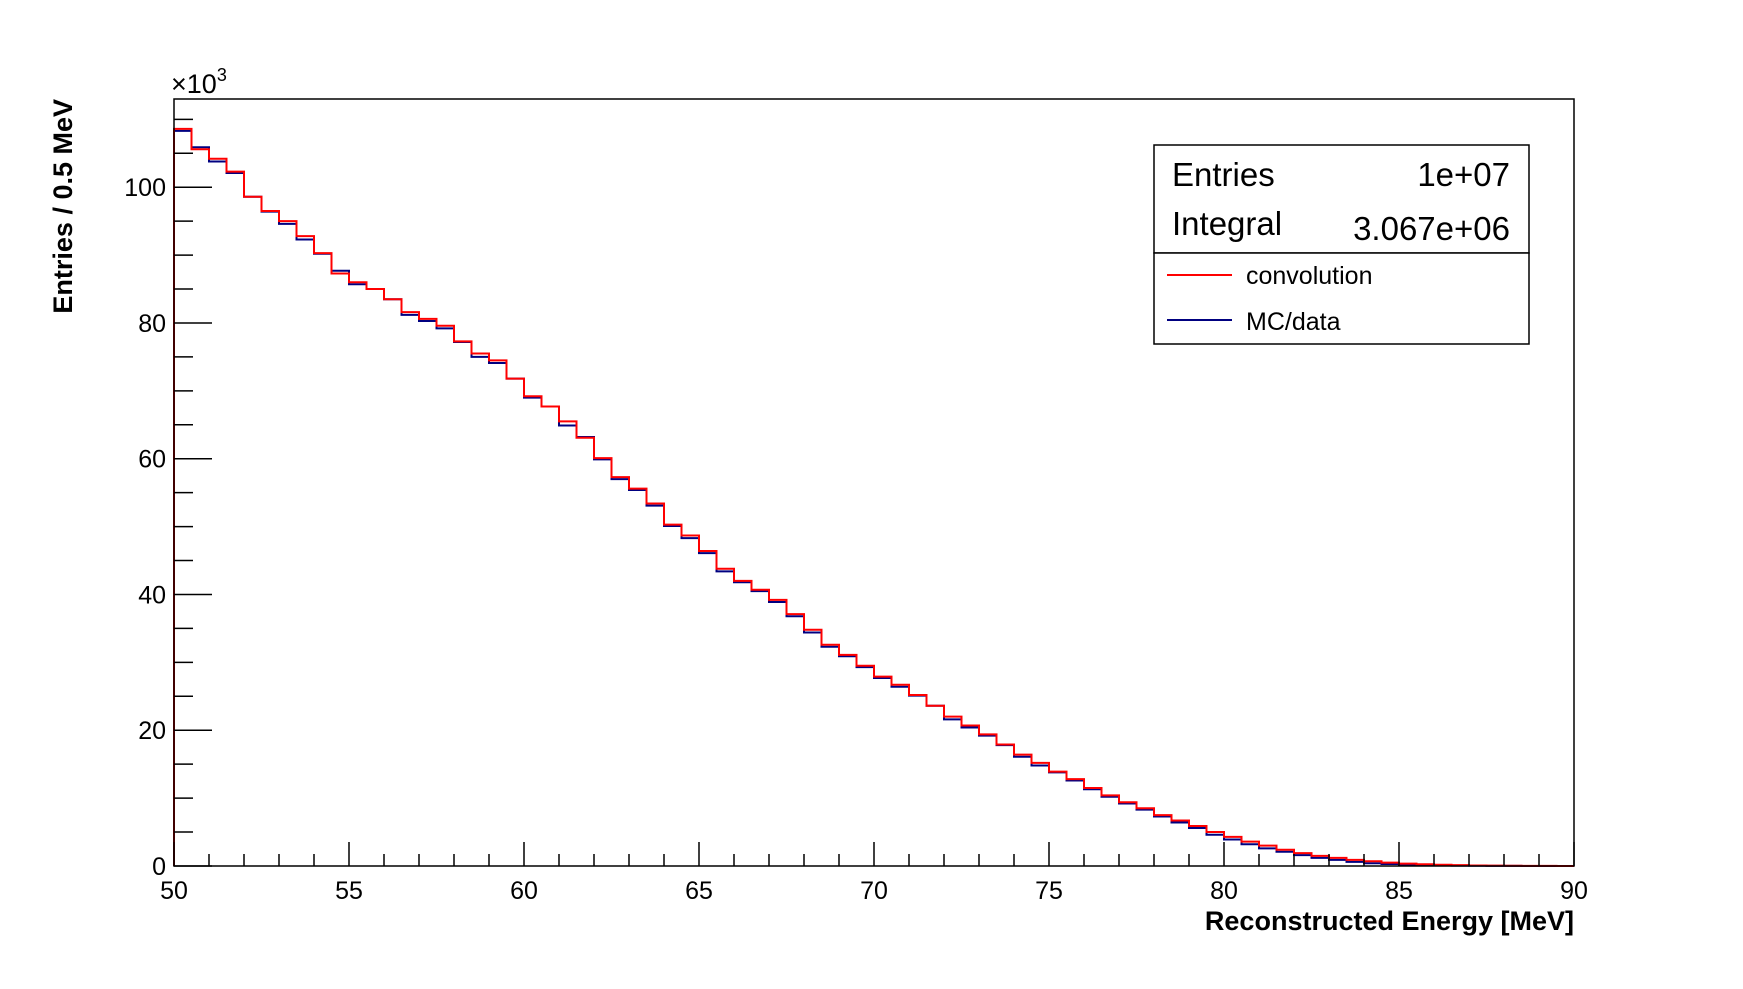 Image resolution: width=1743 pixels, height=989 pixels. What do you see at coordinates (349, 891) in the screenshot?
I see `x-tick-label: 55` at bounding box center [349, 891].